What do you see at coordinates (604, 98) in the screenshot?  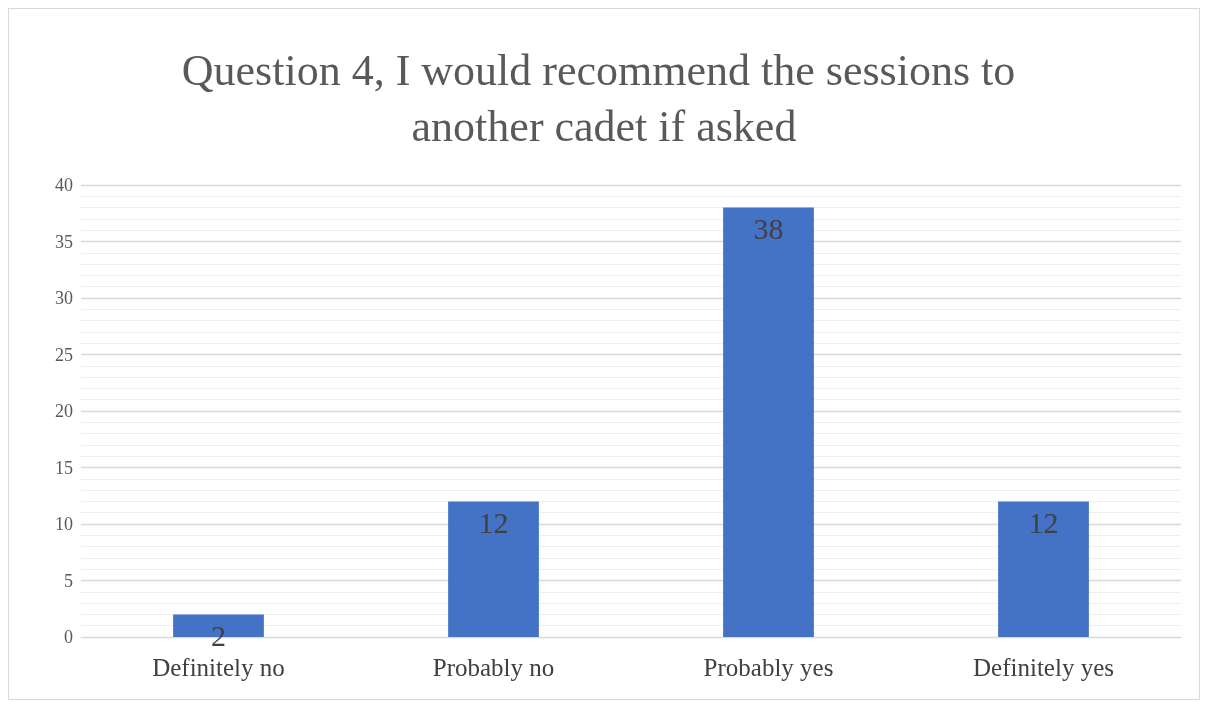 I see `chart-title: Question 4, I would recommend the sessions to another cadet if asked` at bounding box center [604, 98].